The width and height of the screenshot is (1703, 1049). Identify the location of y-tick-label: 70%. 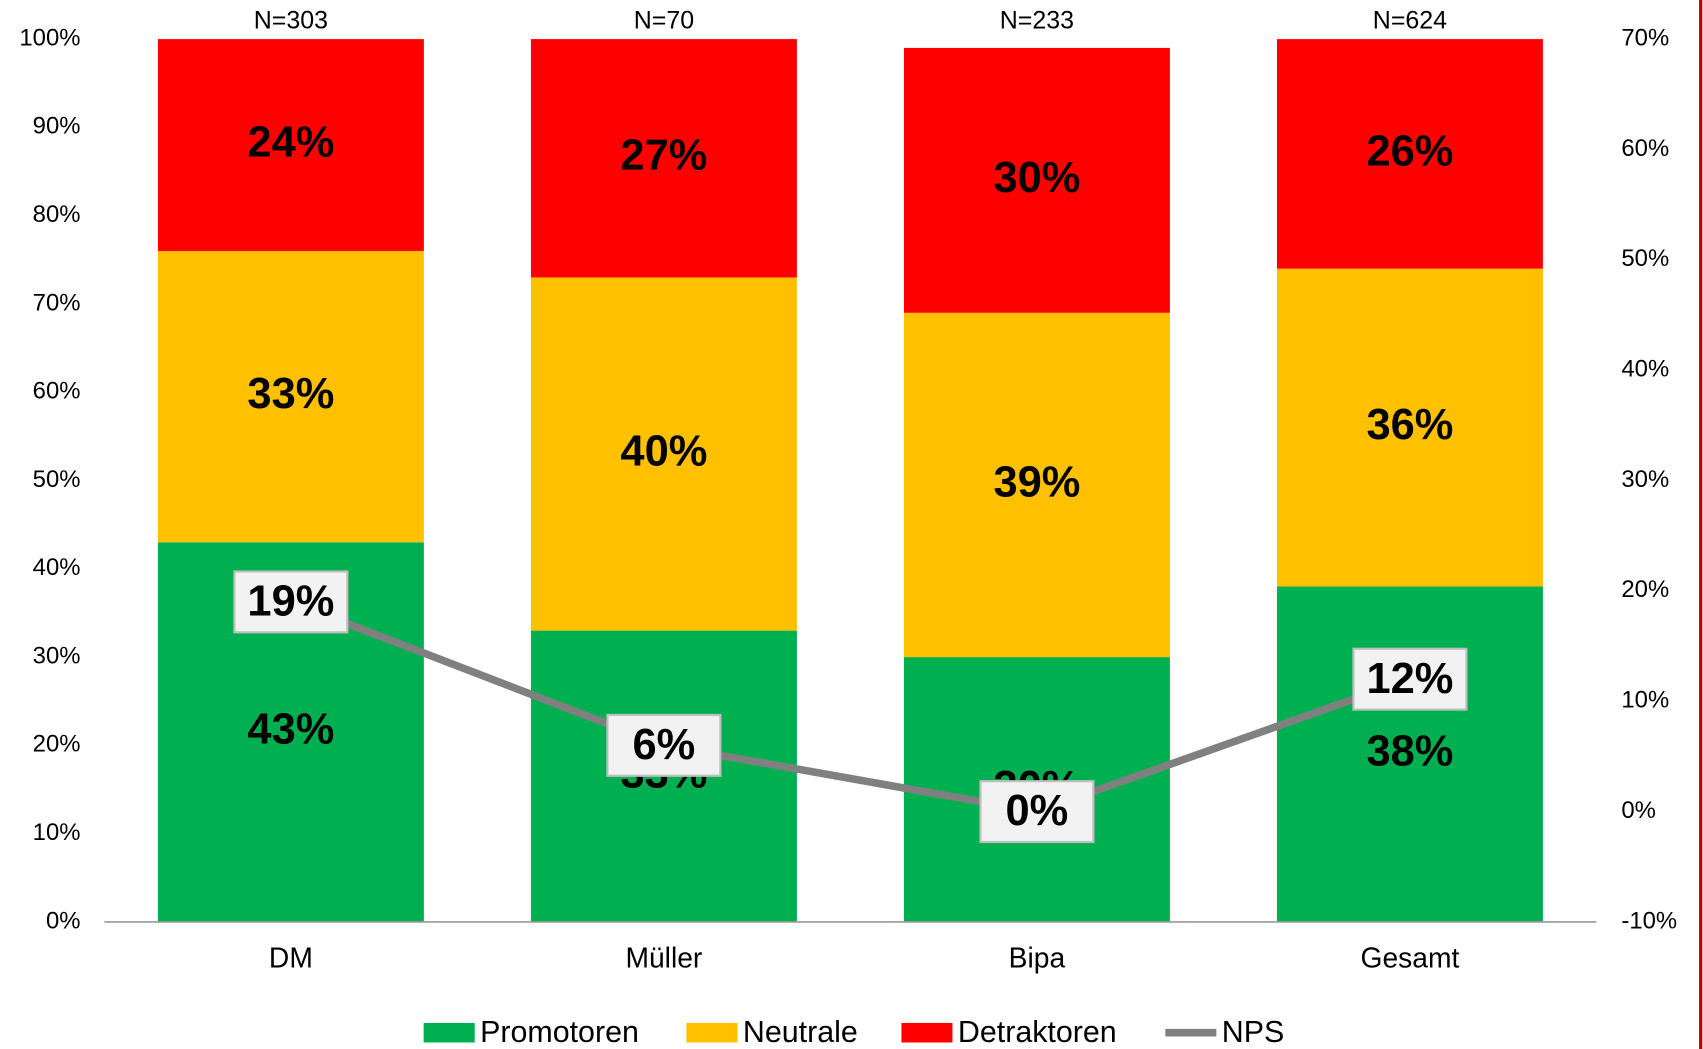
(57, 302).